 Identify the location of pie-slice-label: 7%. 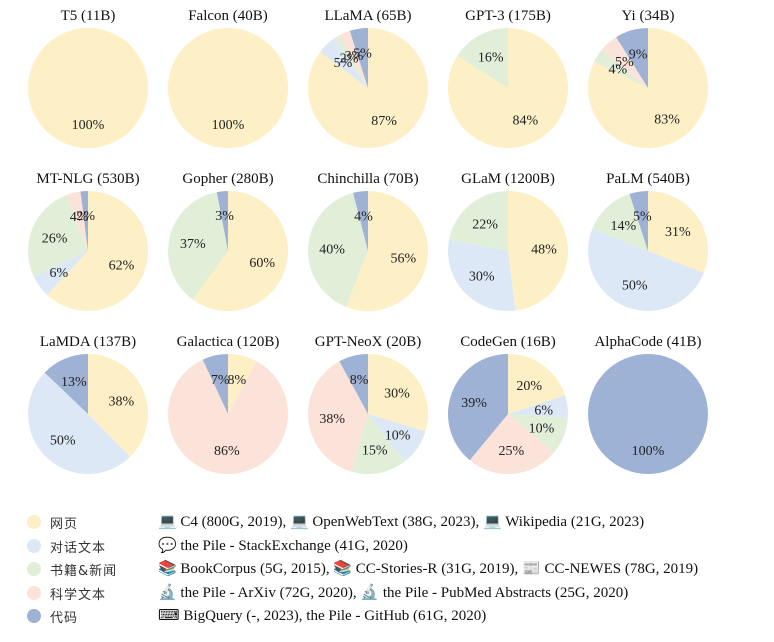
(220, 380).